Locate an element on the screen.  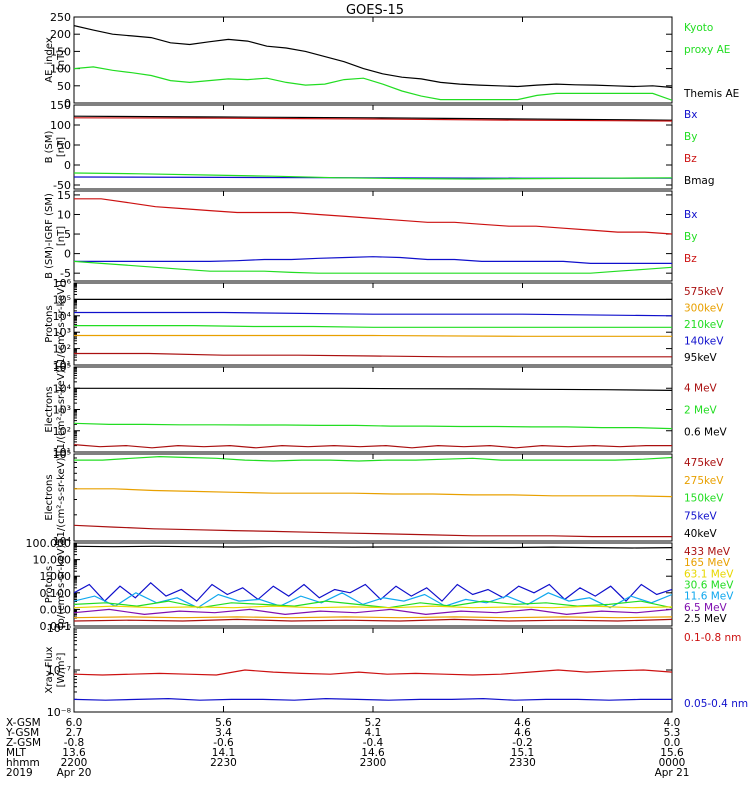
legend-label: 300keV is located at coordinates (704, 309).